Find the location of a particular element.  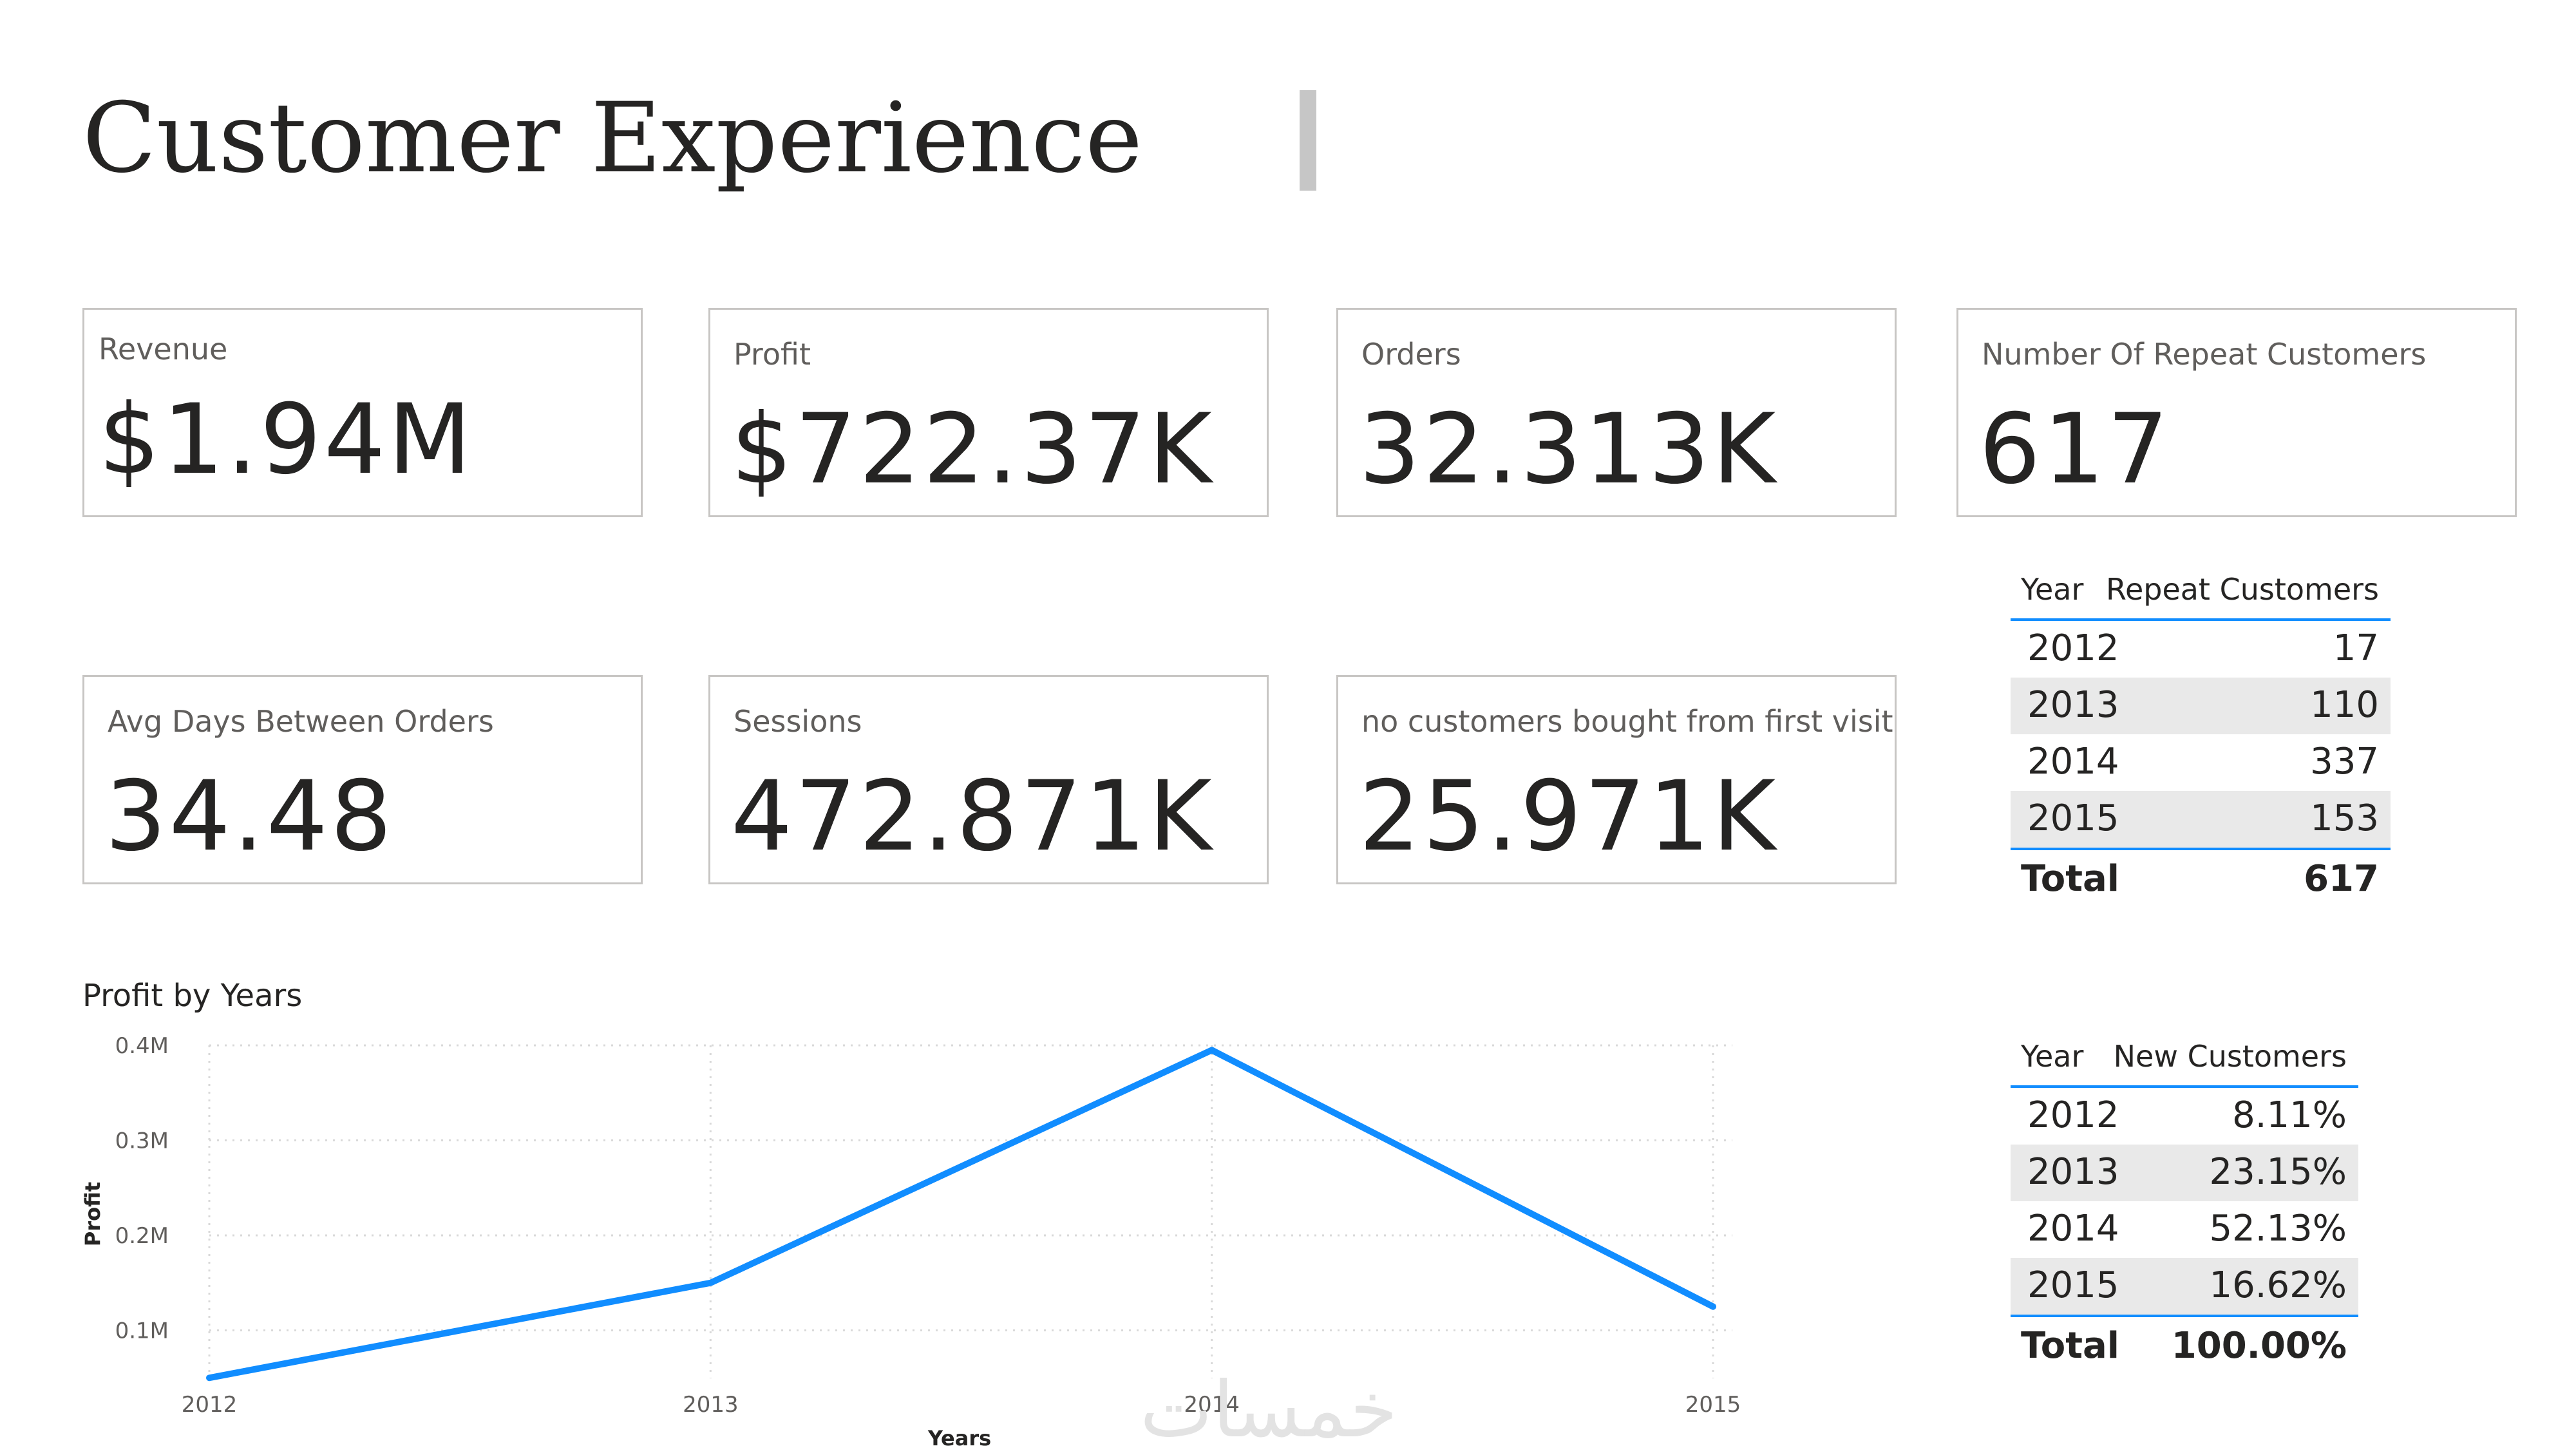

table-row: 2014 52.13% is located at coordinates (2184, 1229).